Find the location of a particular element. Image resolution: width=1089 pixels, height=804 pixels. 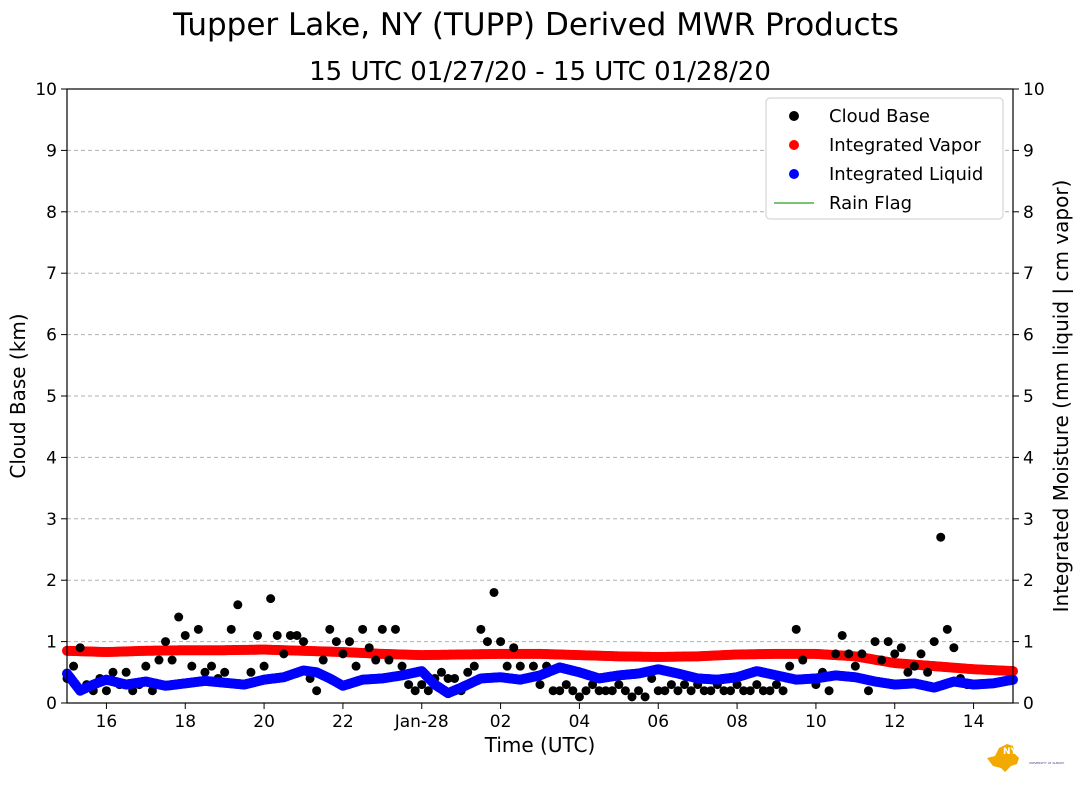

y-right-tick-label: 3 is located at coordinates (1028, 520).